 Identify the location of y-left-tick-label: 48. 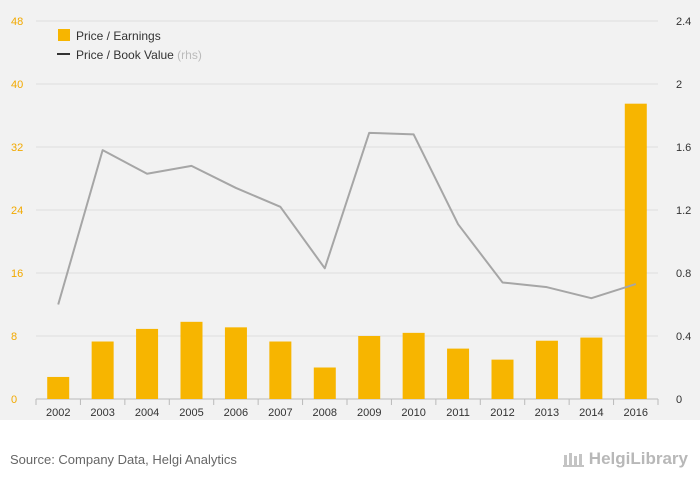
(17, 22).